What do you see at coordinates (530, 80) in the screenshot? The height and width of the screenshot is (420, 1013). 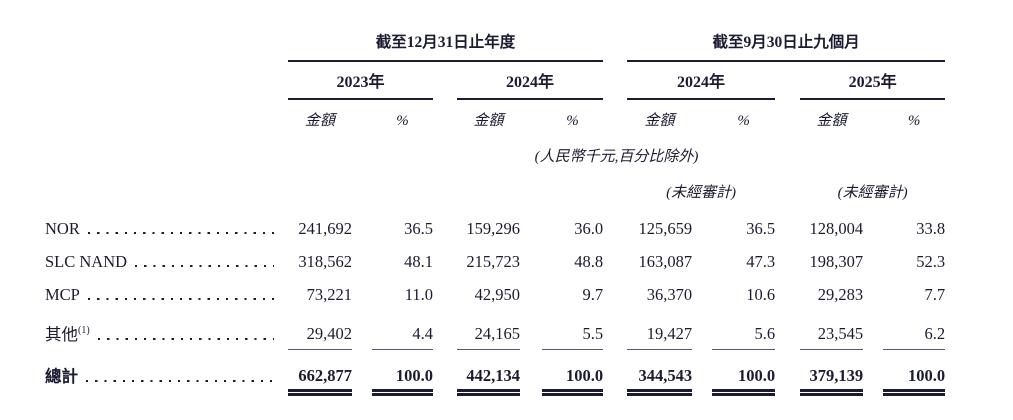 I see `year-header-2024: 2024年` at bounding box center [530, 80].